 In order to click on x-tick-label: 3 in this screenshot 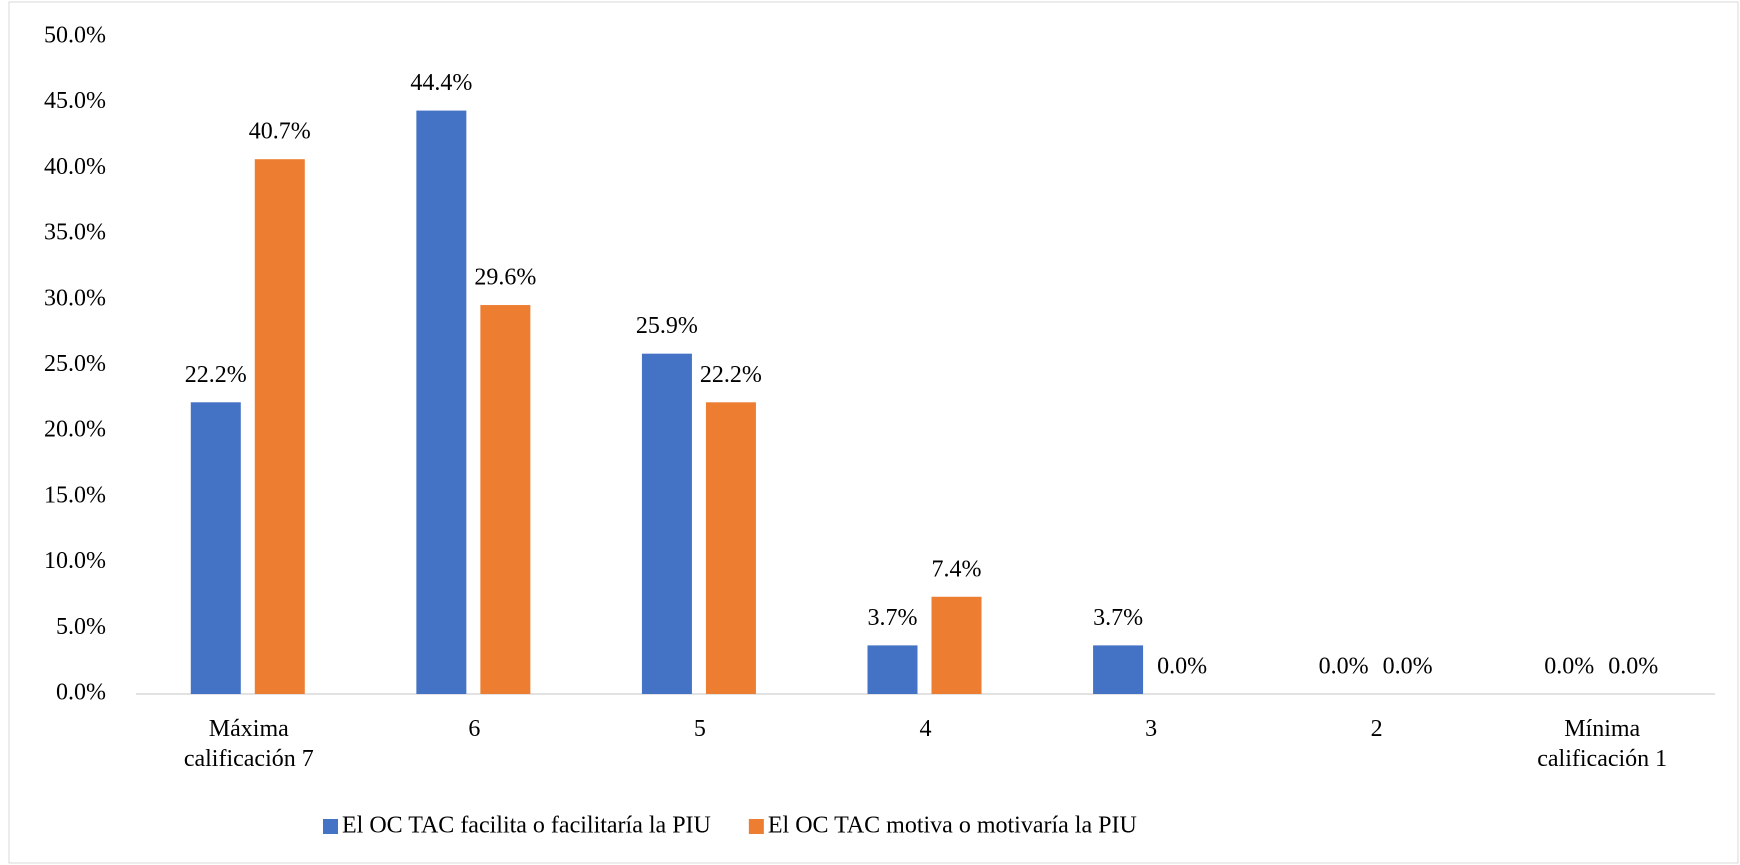, I will do `click(1151, 729)`.